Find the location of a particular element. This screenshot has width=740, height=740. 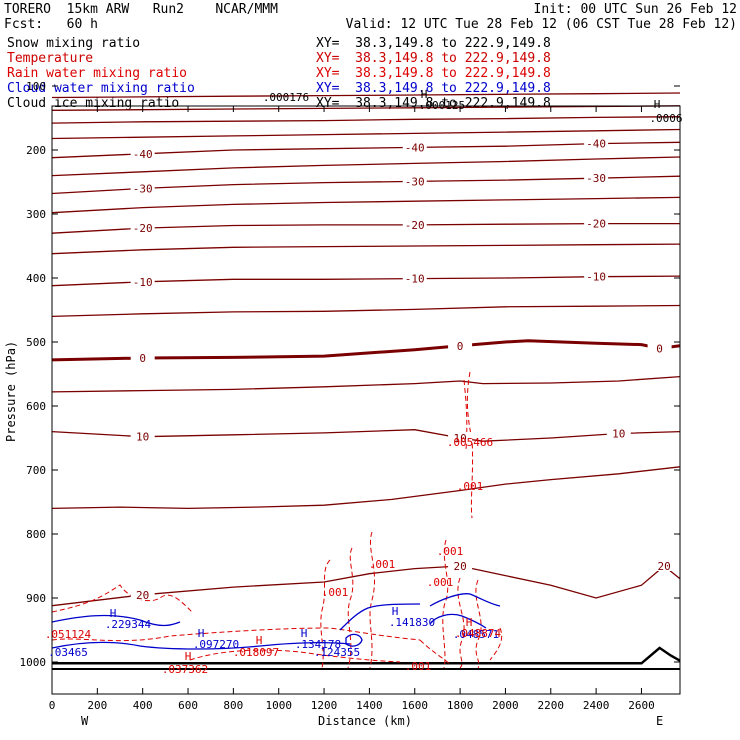

legend-label-temperature: Temperature is located at coordinates (50, 58).